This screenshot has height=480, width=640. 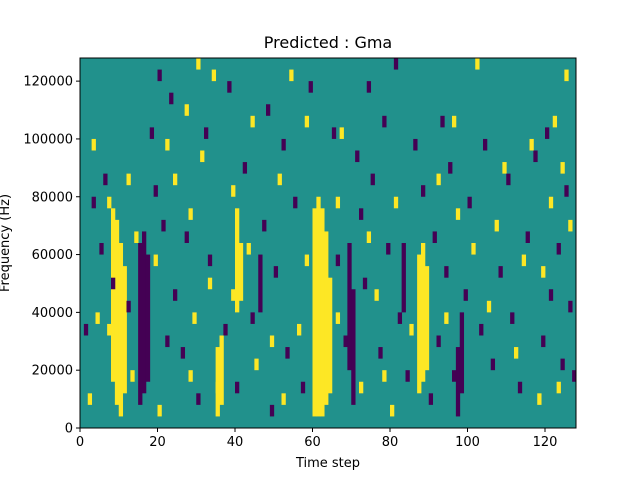 I want to click on x-tick-label: 60, so click(x=312, y=442).